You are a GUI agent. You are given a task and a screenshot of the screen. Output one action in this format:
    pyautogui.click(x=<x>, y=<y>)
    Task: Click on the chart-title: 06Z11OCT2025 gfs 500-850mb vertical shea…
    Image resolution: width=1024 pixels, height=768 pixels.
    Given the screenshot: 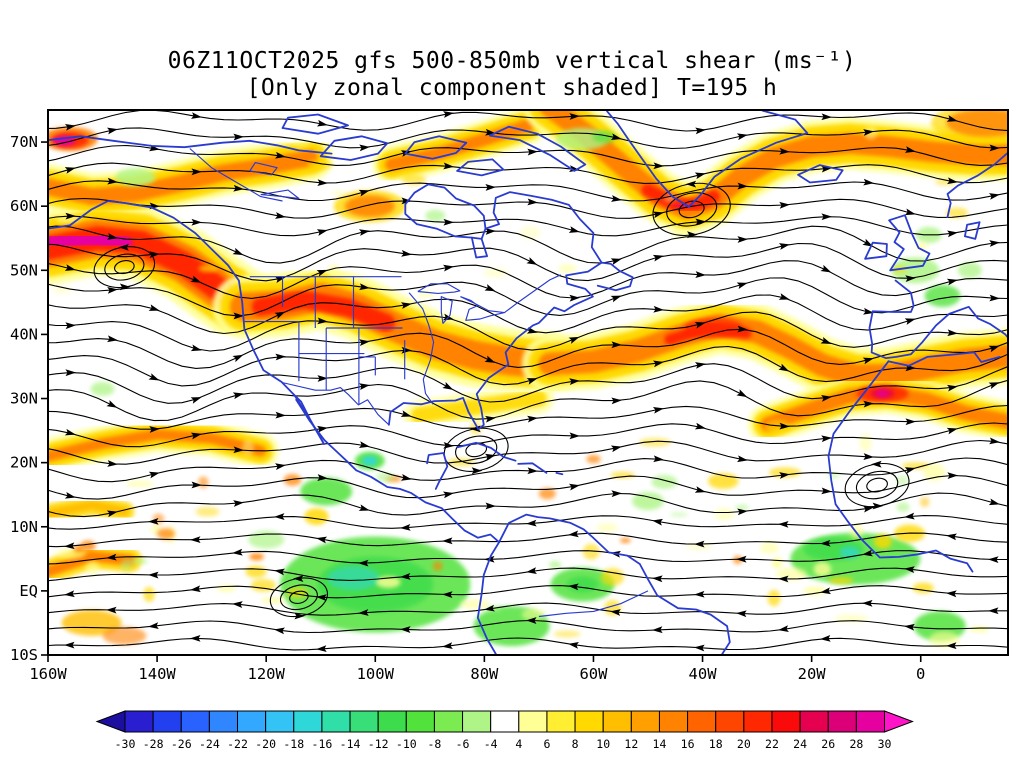 What is the action you would take?
    pyautogui.click(x=512, y=61)
    